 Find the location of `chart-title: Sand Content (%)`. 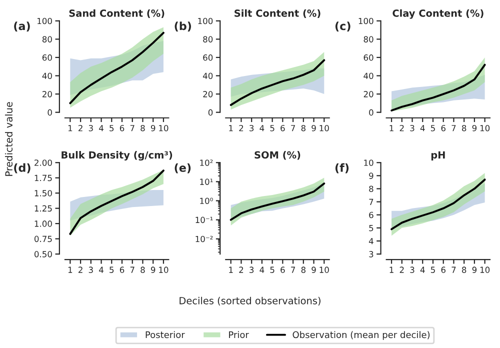

chart-title: Sand Content (%) is located at coordinates (116, 13).